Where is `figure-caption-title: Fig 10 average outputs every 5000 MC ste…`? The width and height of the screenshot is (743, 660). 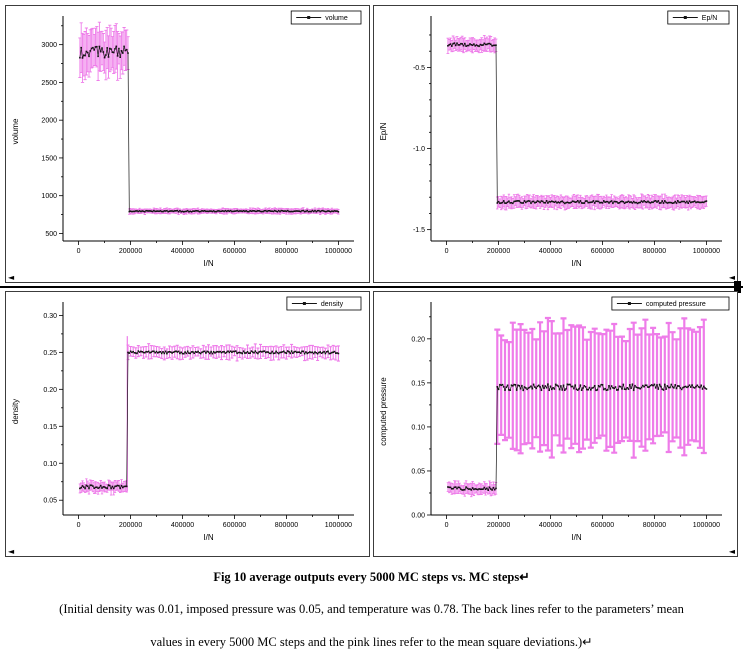 figure-caption-title: Fig 10 average outputs every 5000 MC ste… is located at coordinates (371, 577).